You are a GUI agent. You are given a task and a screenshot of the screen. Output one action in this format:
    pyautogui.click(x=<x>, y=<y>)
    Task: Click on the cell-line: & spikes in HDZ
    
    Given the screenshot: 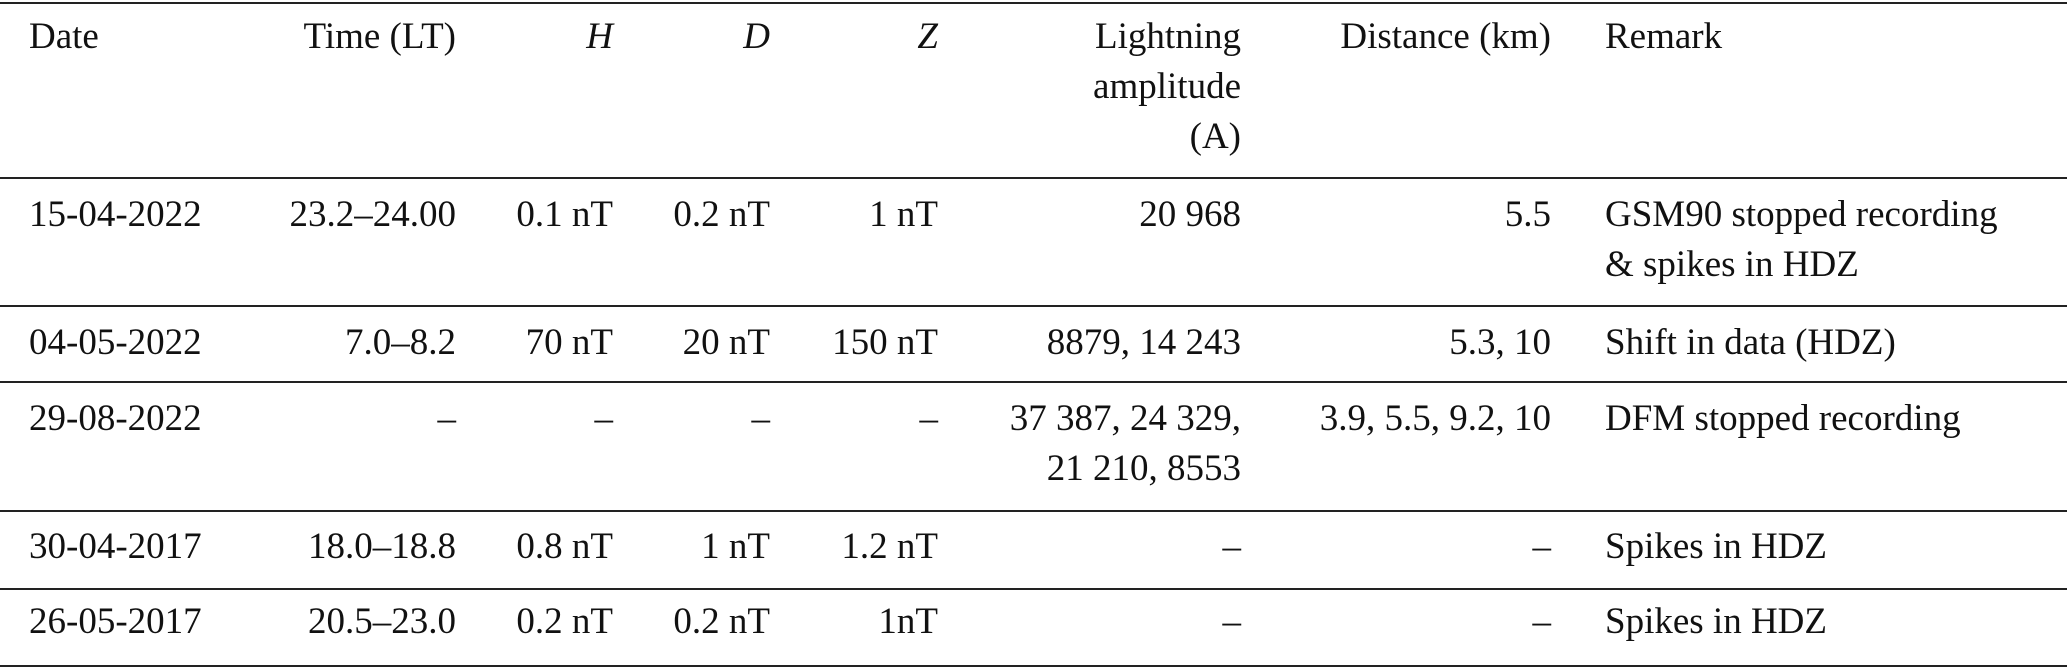 What is the action you would take?
    pyautogui.click(x=1732, y=264)
    